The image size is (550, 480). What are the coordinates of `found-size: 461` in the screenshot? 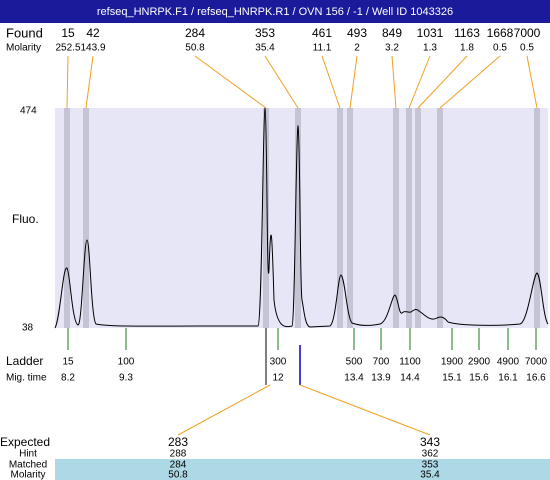 It's located at (322, 33).